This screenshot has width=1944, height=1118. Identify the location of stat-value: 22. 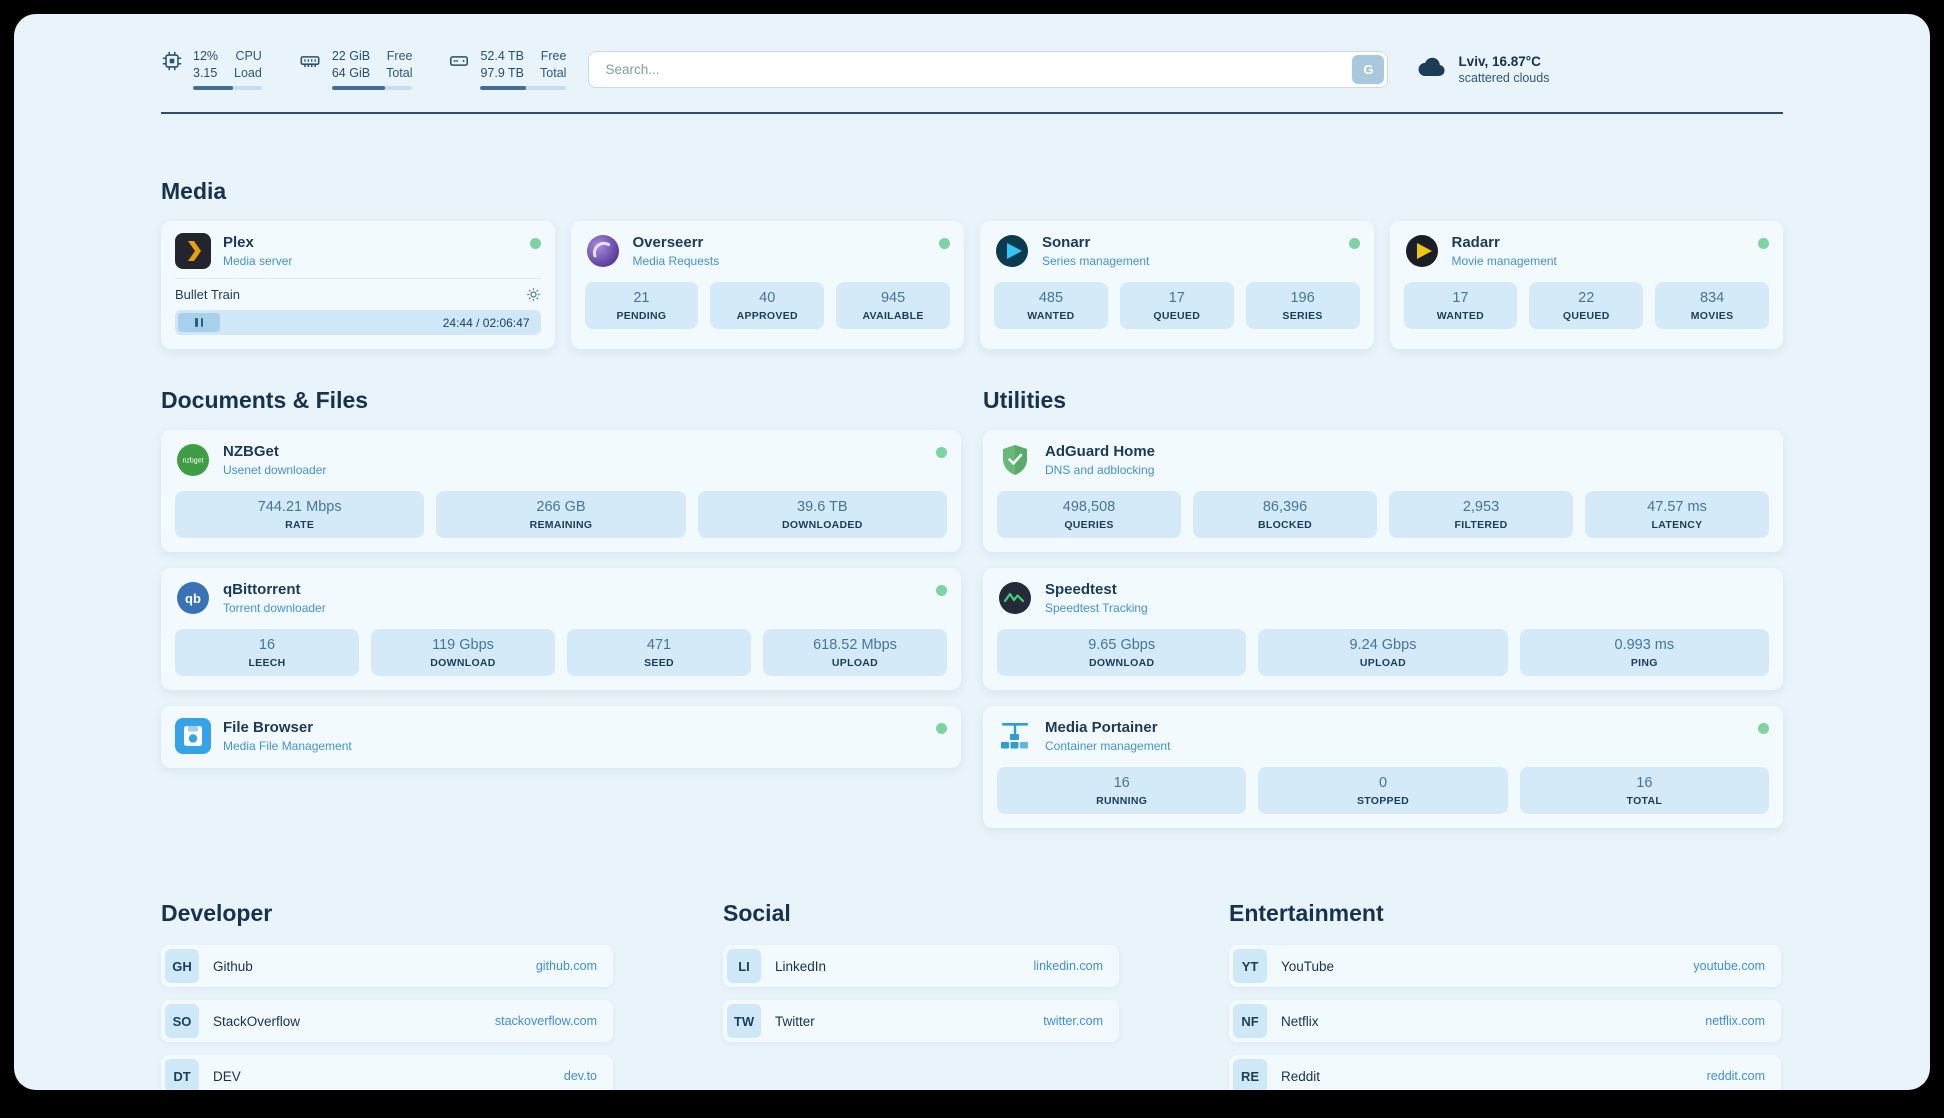
(1586, 298).